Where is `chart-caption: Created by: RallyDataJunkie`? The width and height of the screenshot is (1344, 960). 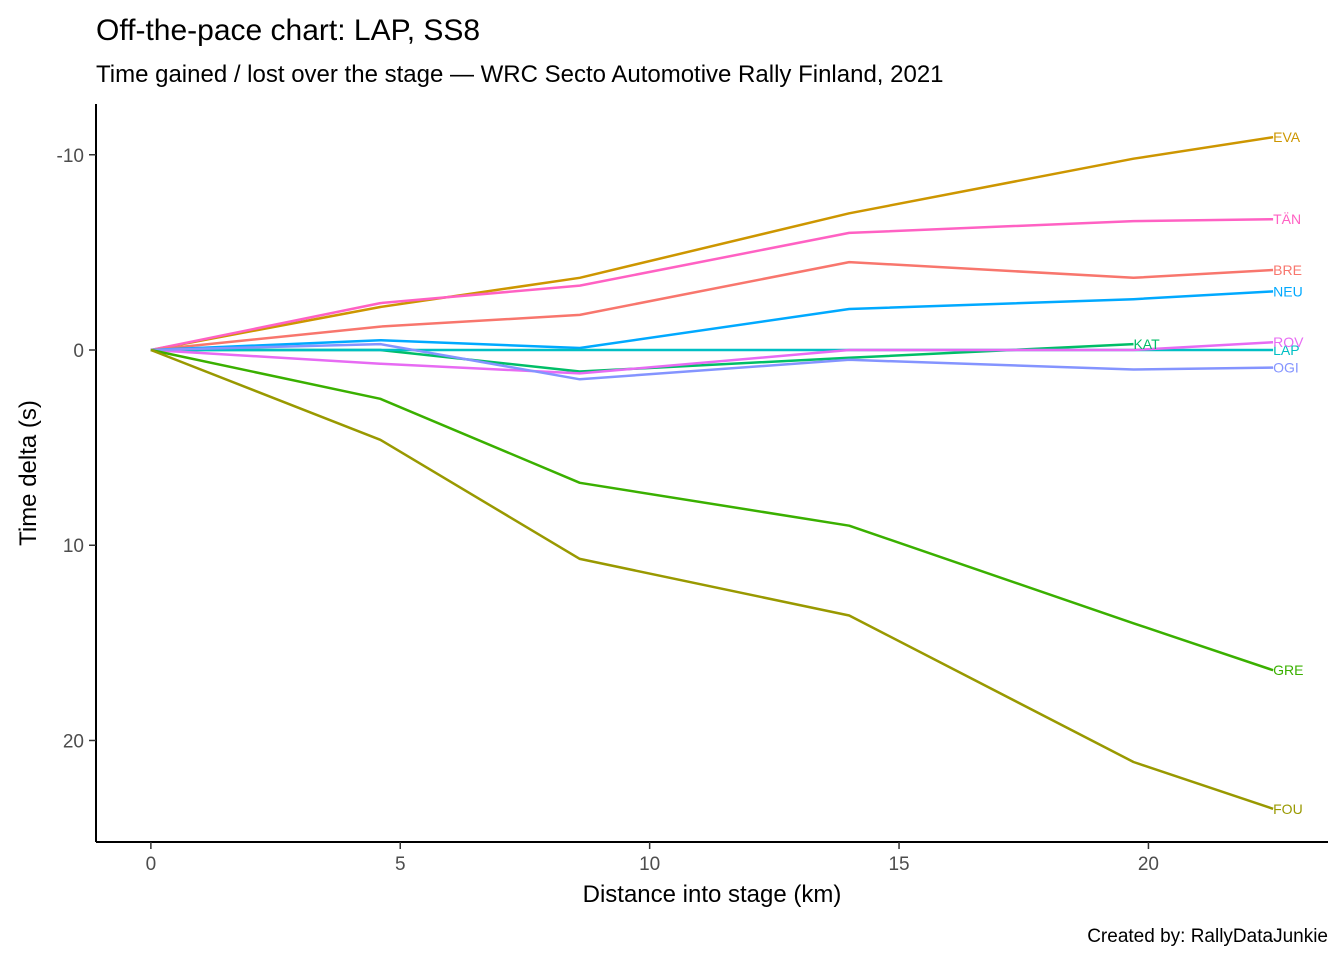
chart-caption: Created by: RallyDataJunkie is located at coordinates (1207, 936).